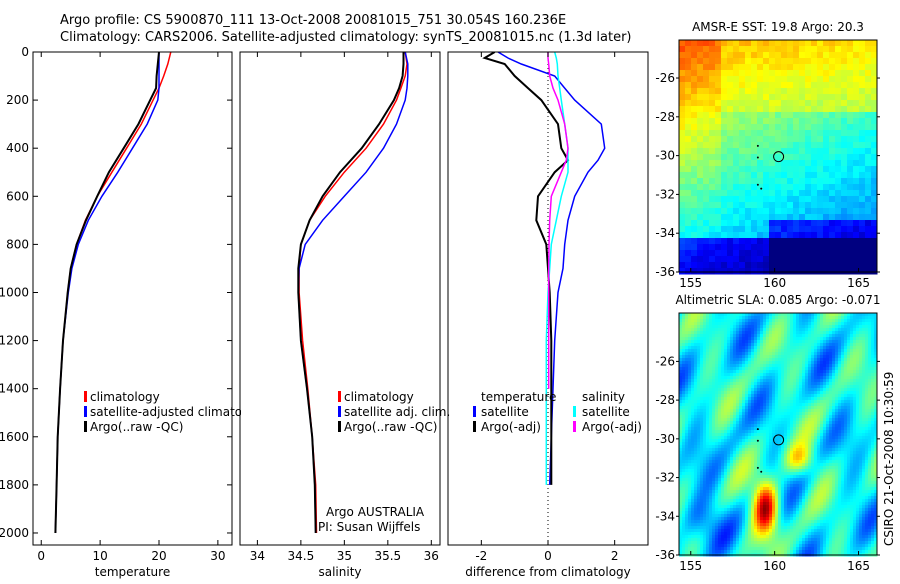 This screenshot has height=584, width=900. What do you see at coordinates (548, 572) in the screenshot?
I see `x-axis-label: difference from climatology` at bounding box center [548, 572].